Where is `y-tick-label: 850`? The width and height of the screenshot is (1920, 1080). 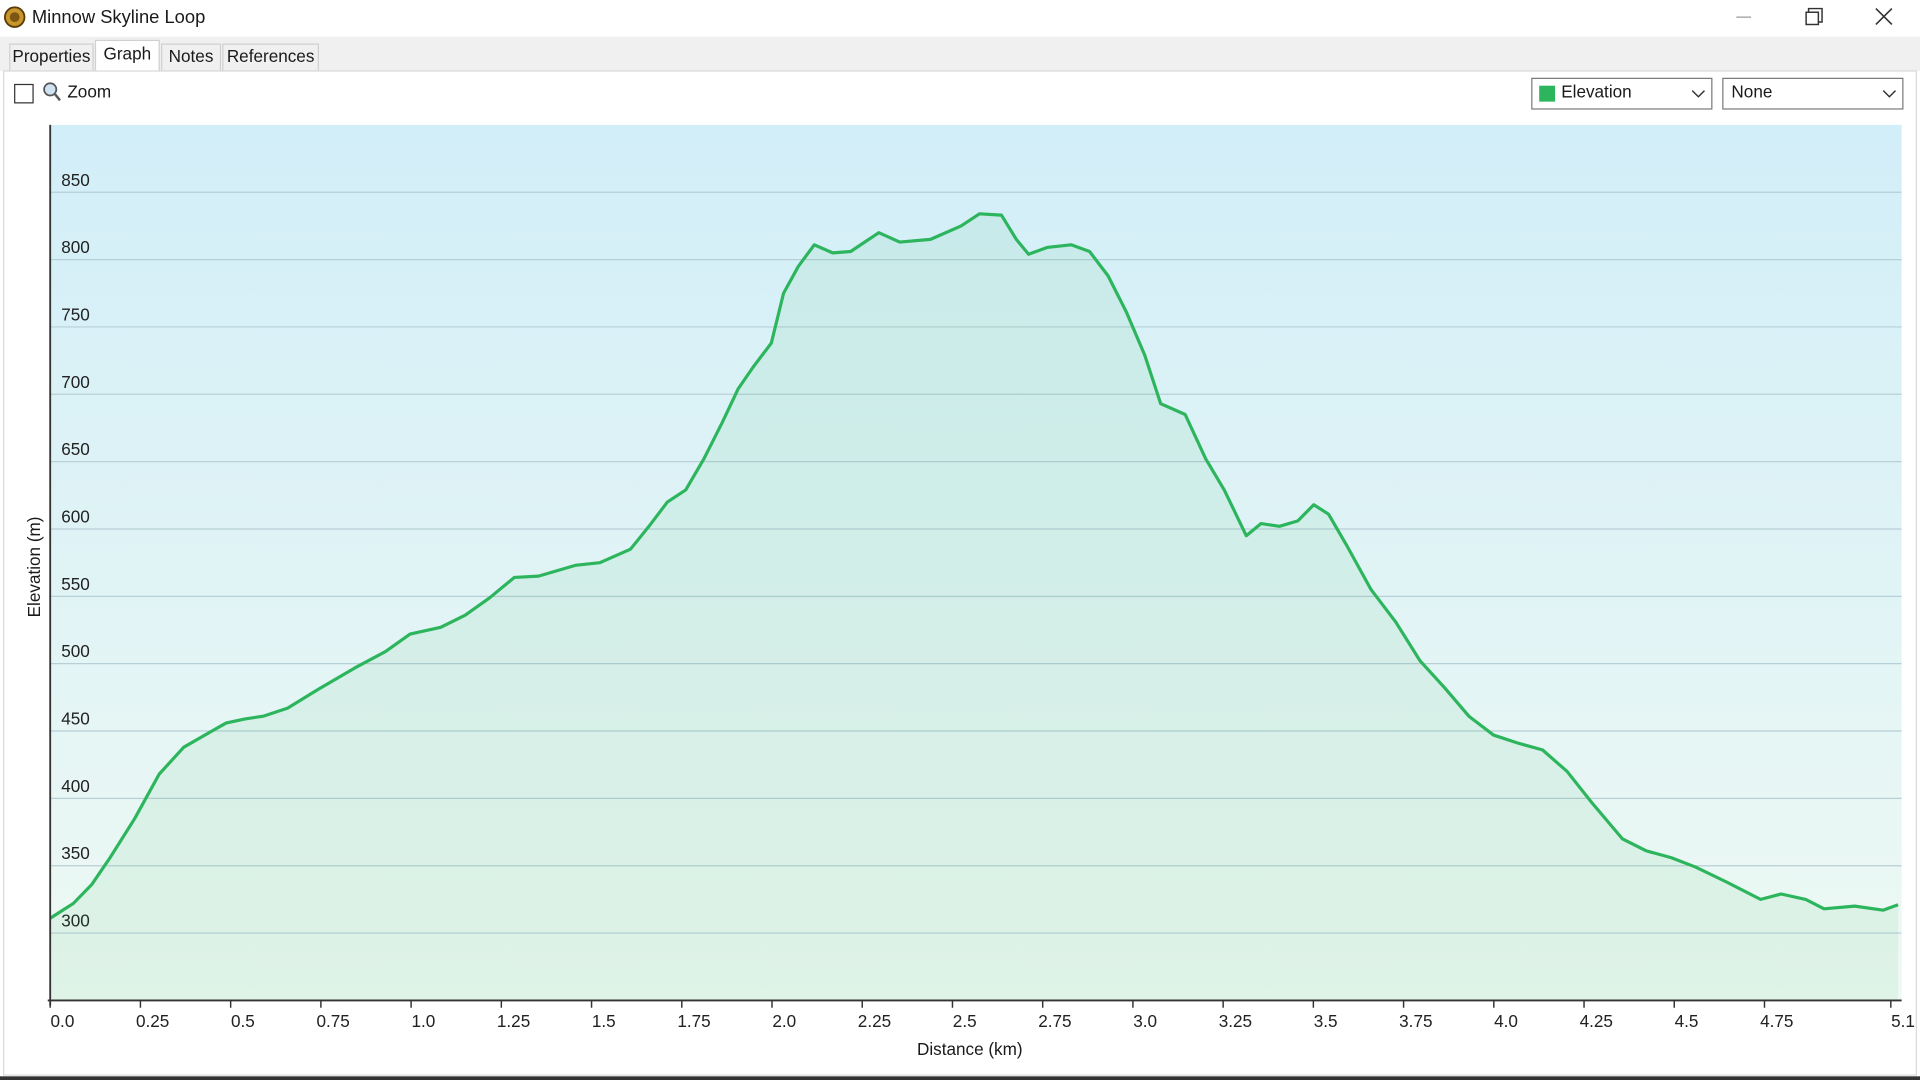 y-tick-label: 850 is located at coordinates (75, 180).